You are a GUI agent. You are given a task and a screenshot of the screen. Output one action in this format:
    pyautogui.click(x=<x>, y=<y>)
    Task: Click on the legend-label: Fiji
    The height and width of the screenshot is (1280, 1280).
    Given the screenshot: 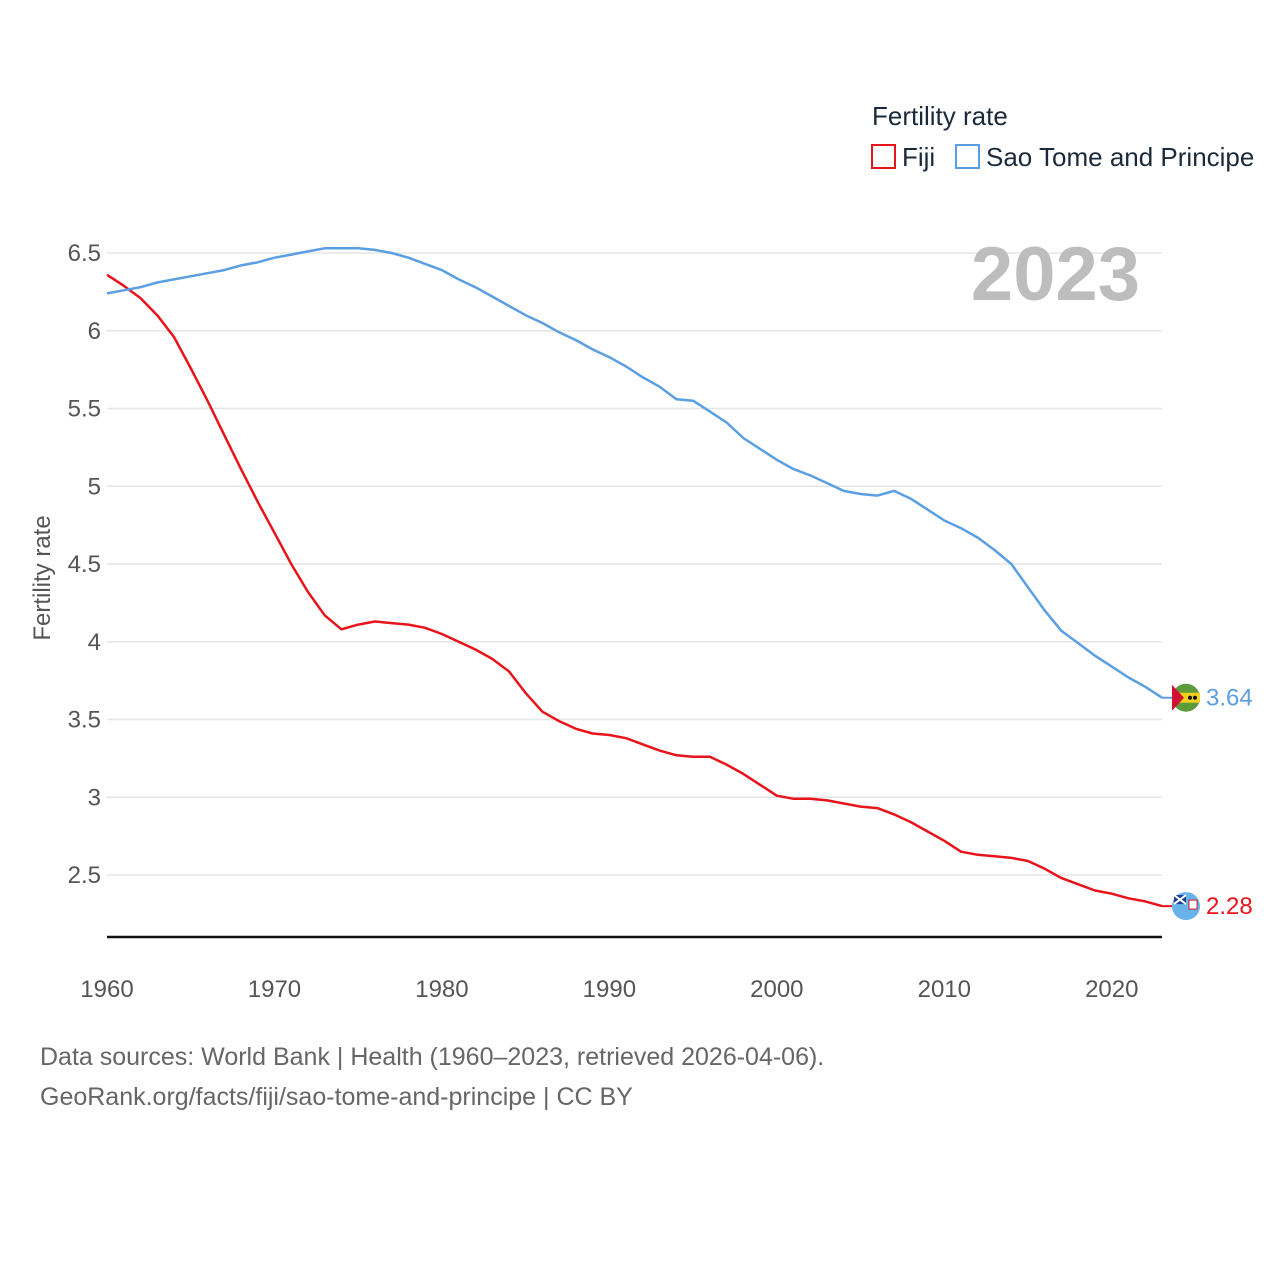 What is the action you would take?
    pyautogui.click(x=918, y=157)
    